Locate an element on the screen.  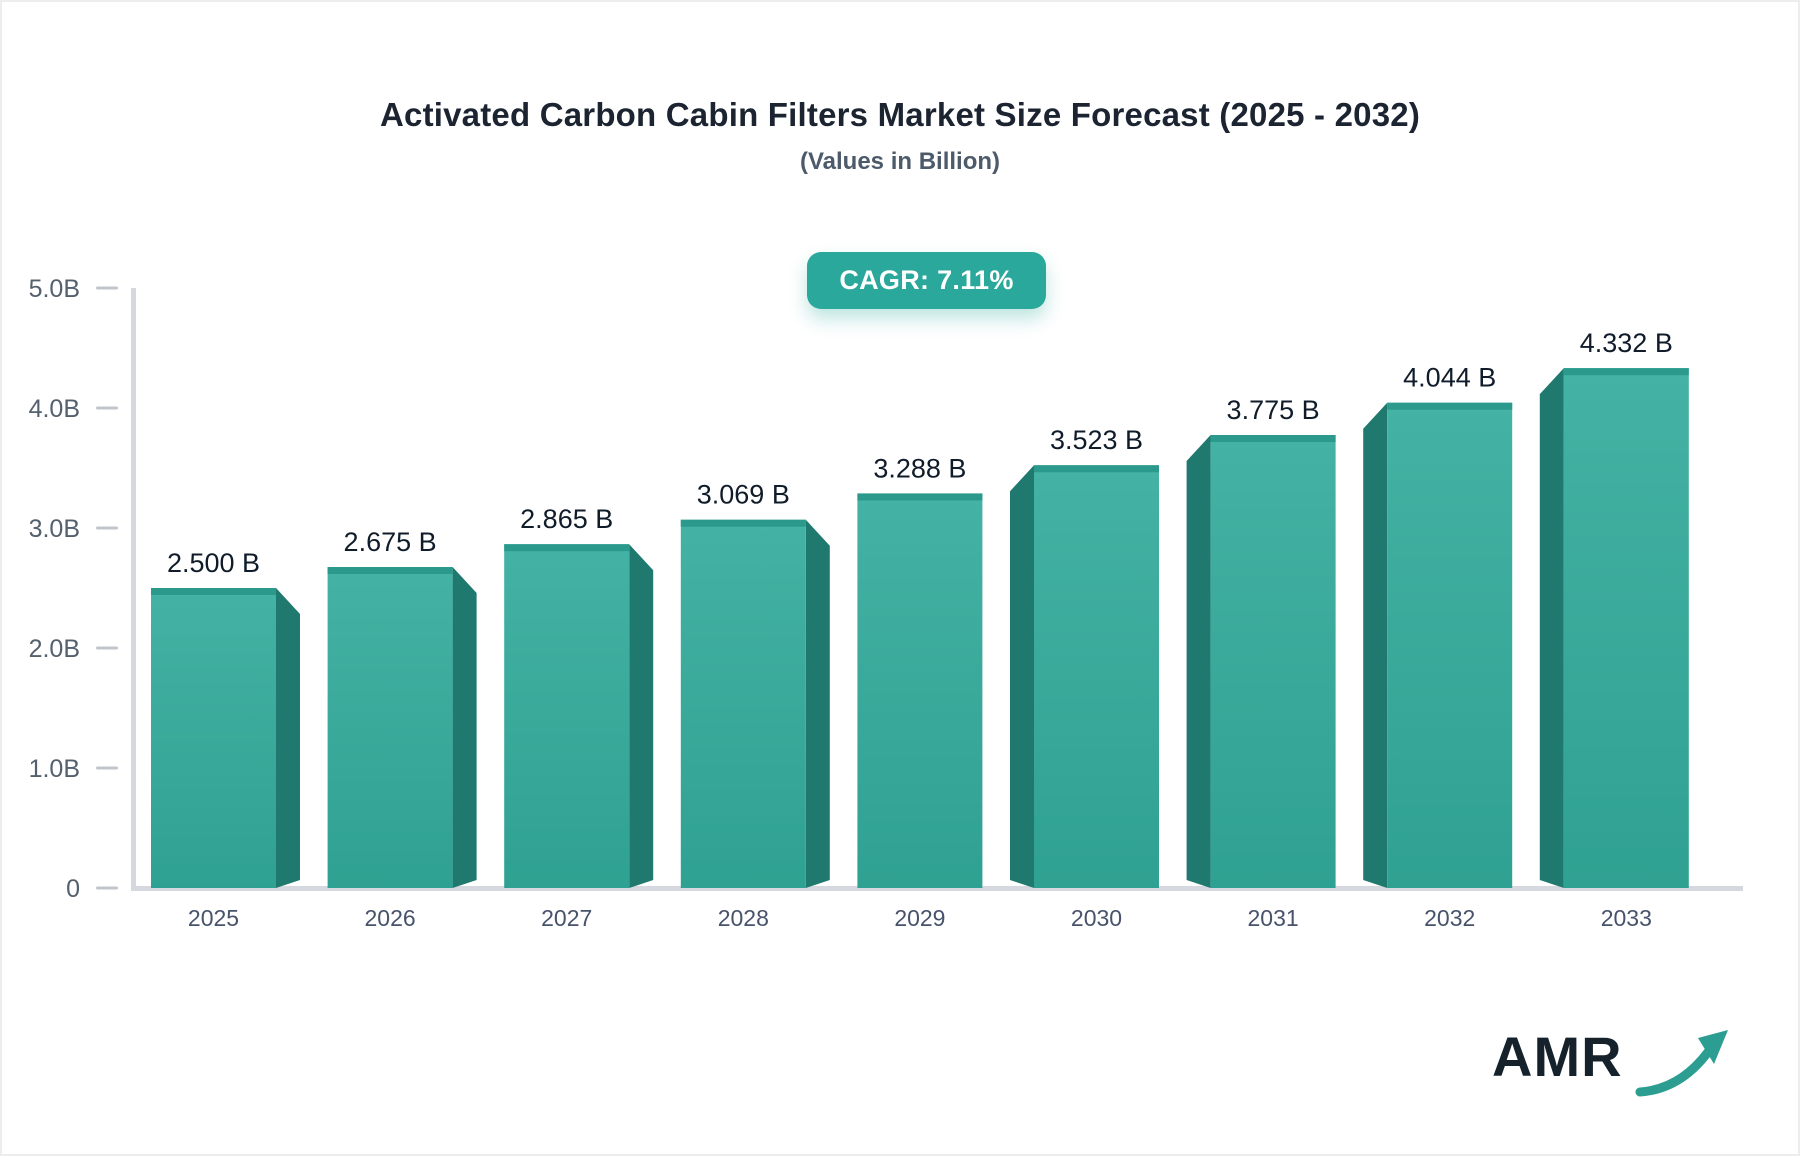
x-category-label: 2026 is located at coordinates (390, 918).